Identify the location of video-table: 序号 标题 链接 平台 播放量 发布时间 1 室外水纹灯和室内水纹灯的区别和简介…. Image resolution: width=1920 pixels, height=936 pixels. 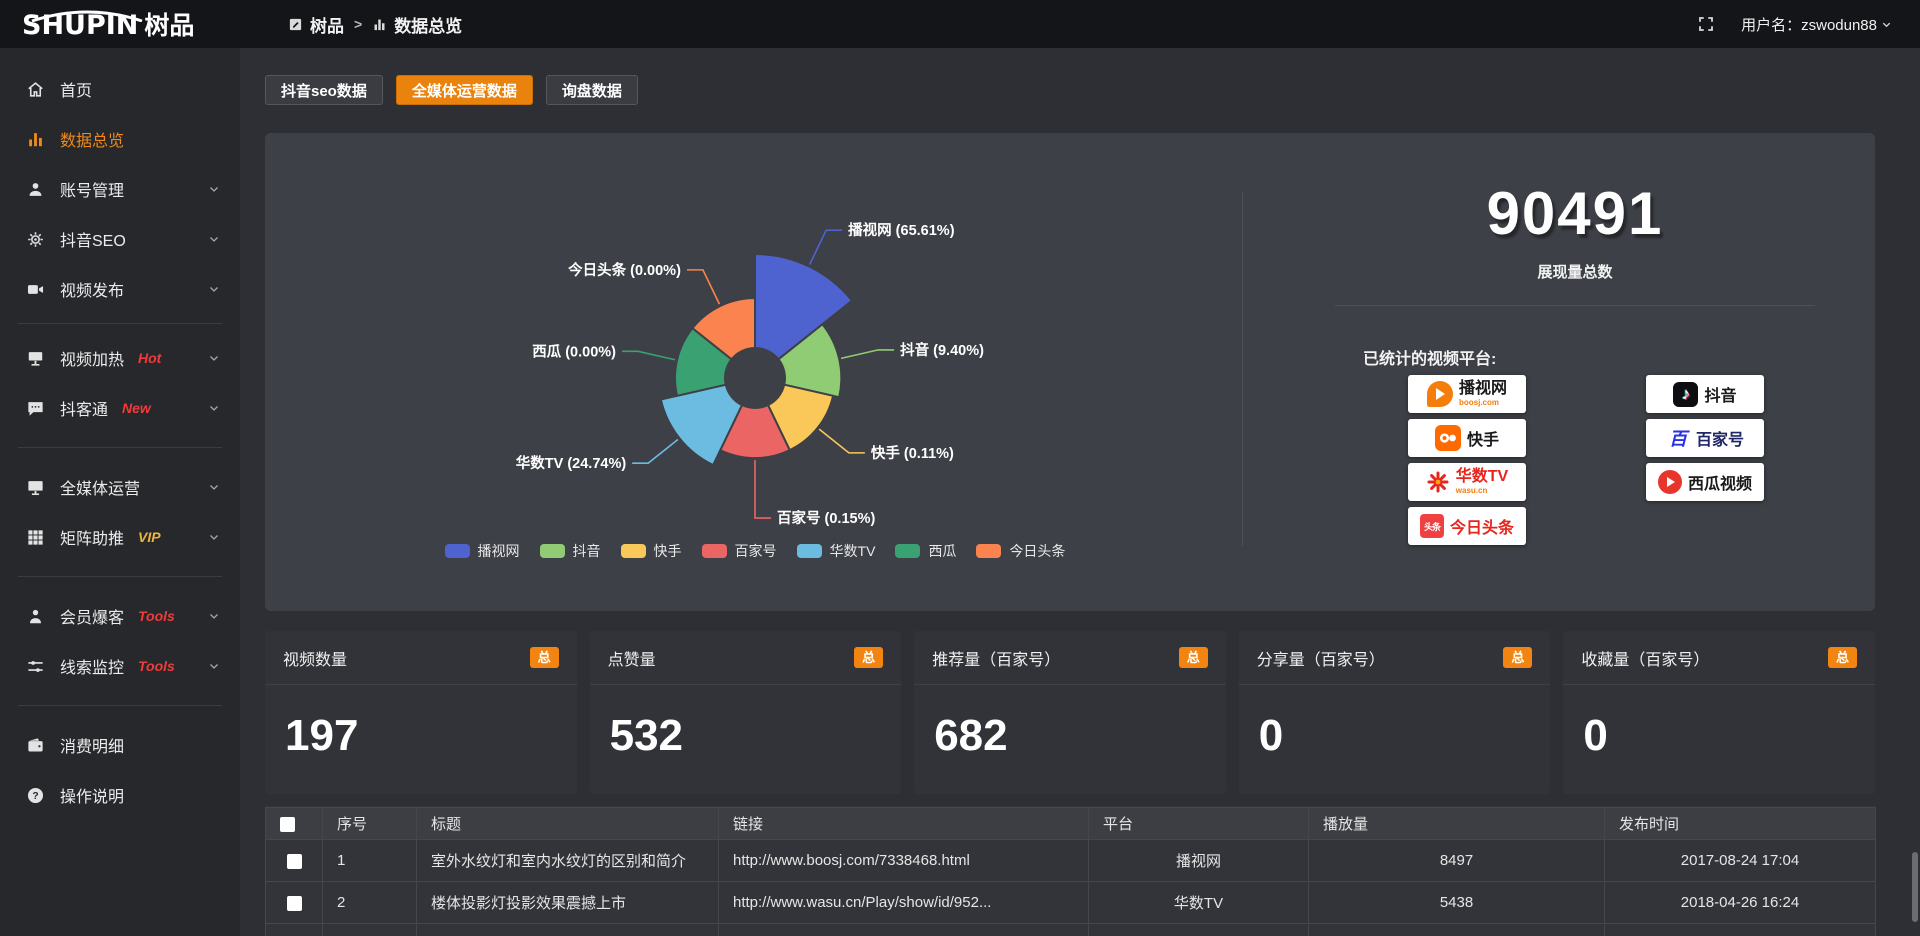
(1070, 871).